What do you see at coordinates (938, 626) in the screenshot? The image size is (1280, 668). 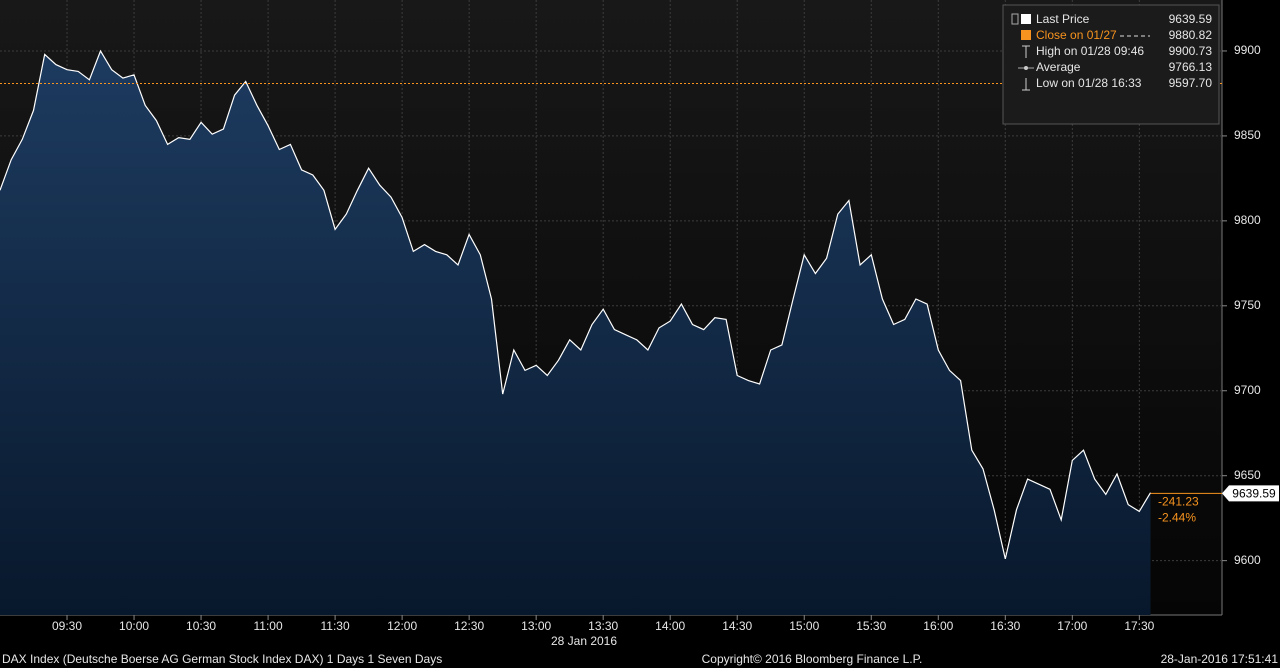 I see `x-tick-label: 16:00` at bounding box center [938, 626].